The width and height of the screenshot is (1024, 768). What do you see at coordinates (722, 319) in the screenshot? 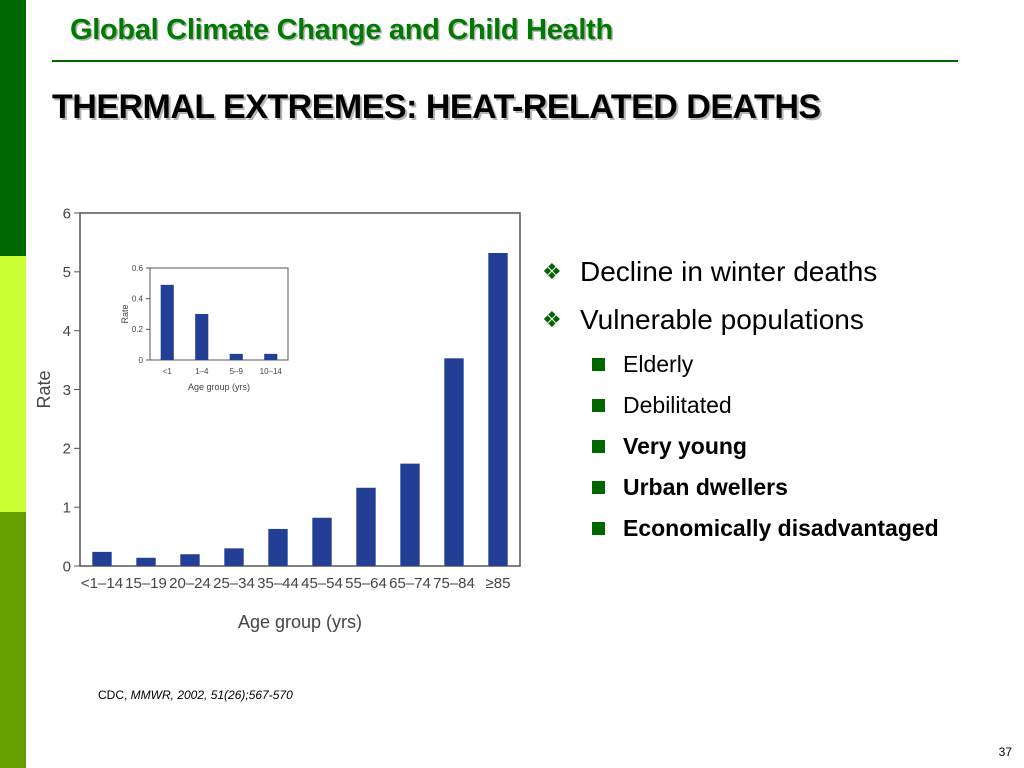
I see `bullet-text: Vulnerable populations` at bounding box center [722, 319].